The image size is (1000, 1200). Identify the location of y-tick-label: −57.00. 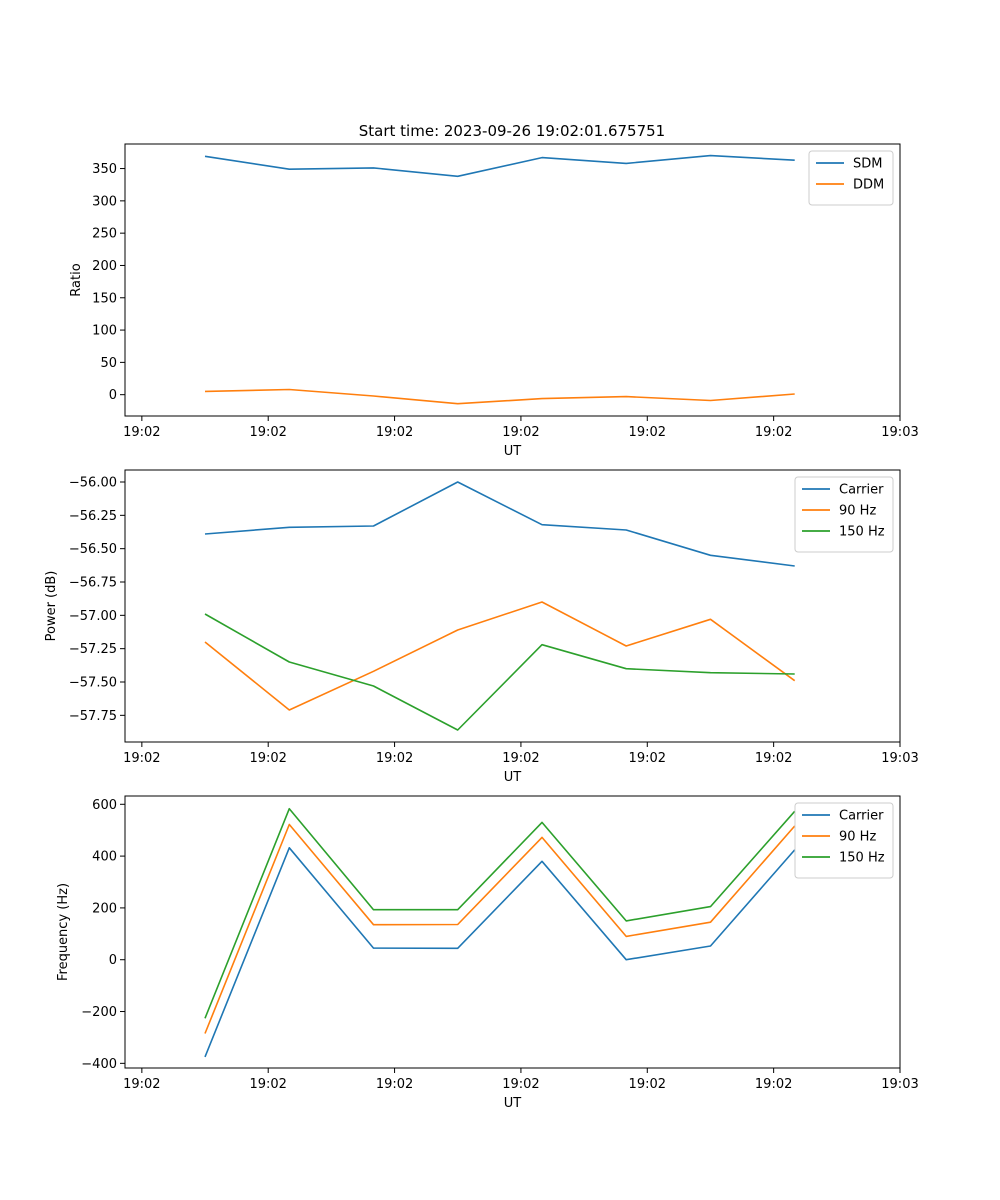
(93, 616).